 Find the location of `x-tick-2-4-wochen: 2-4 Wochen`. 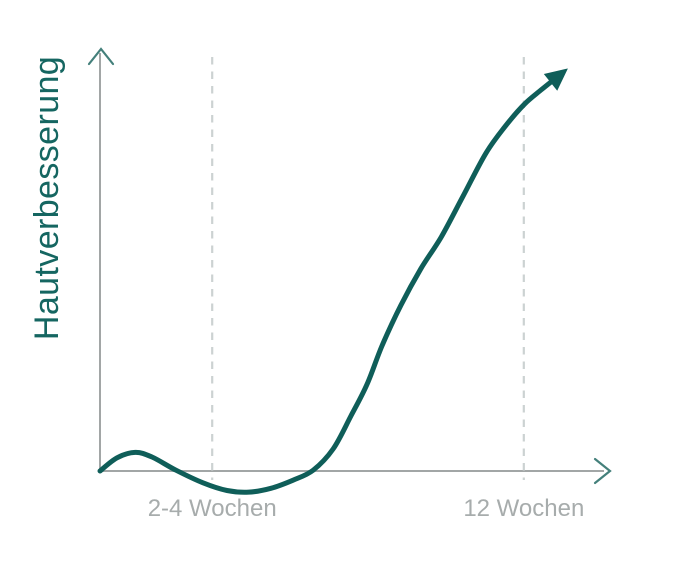

x-tick-2-4-wochen: 2-4 Wochen is located at coordinates (212, 508).